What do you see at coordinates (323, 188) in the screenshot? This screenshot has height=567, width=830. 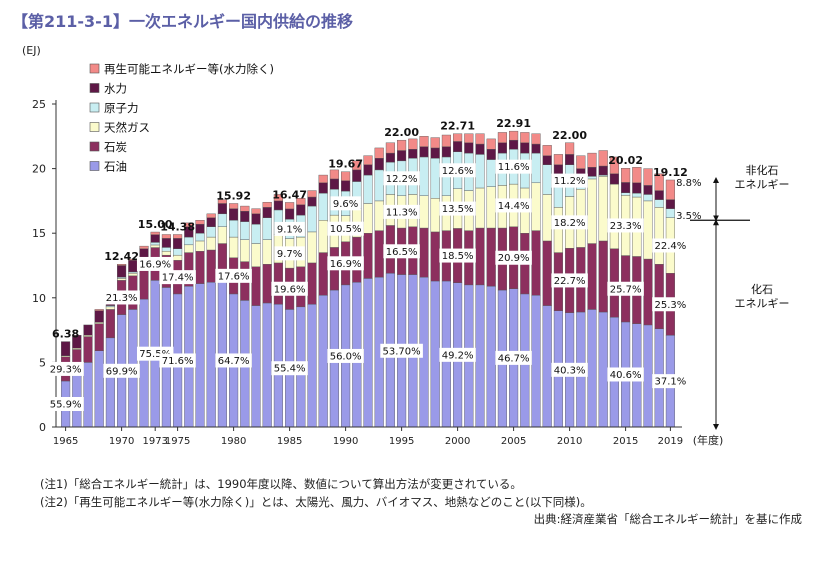 I see `bar-hydro-1988` at bounding box center [323, 188].